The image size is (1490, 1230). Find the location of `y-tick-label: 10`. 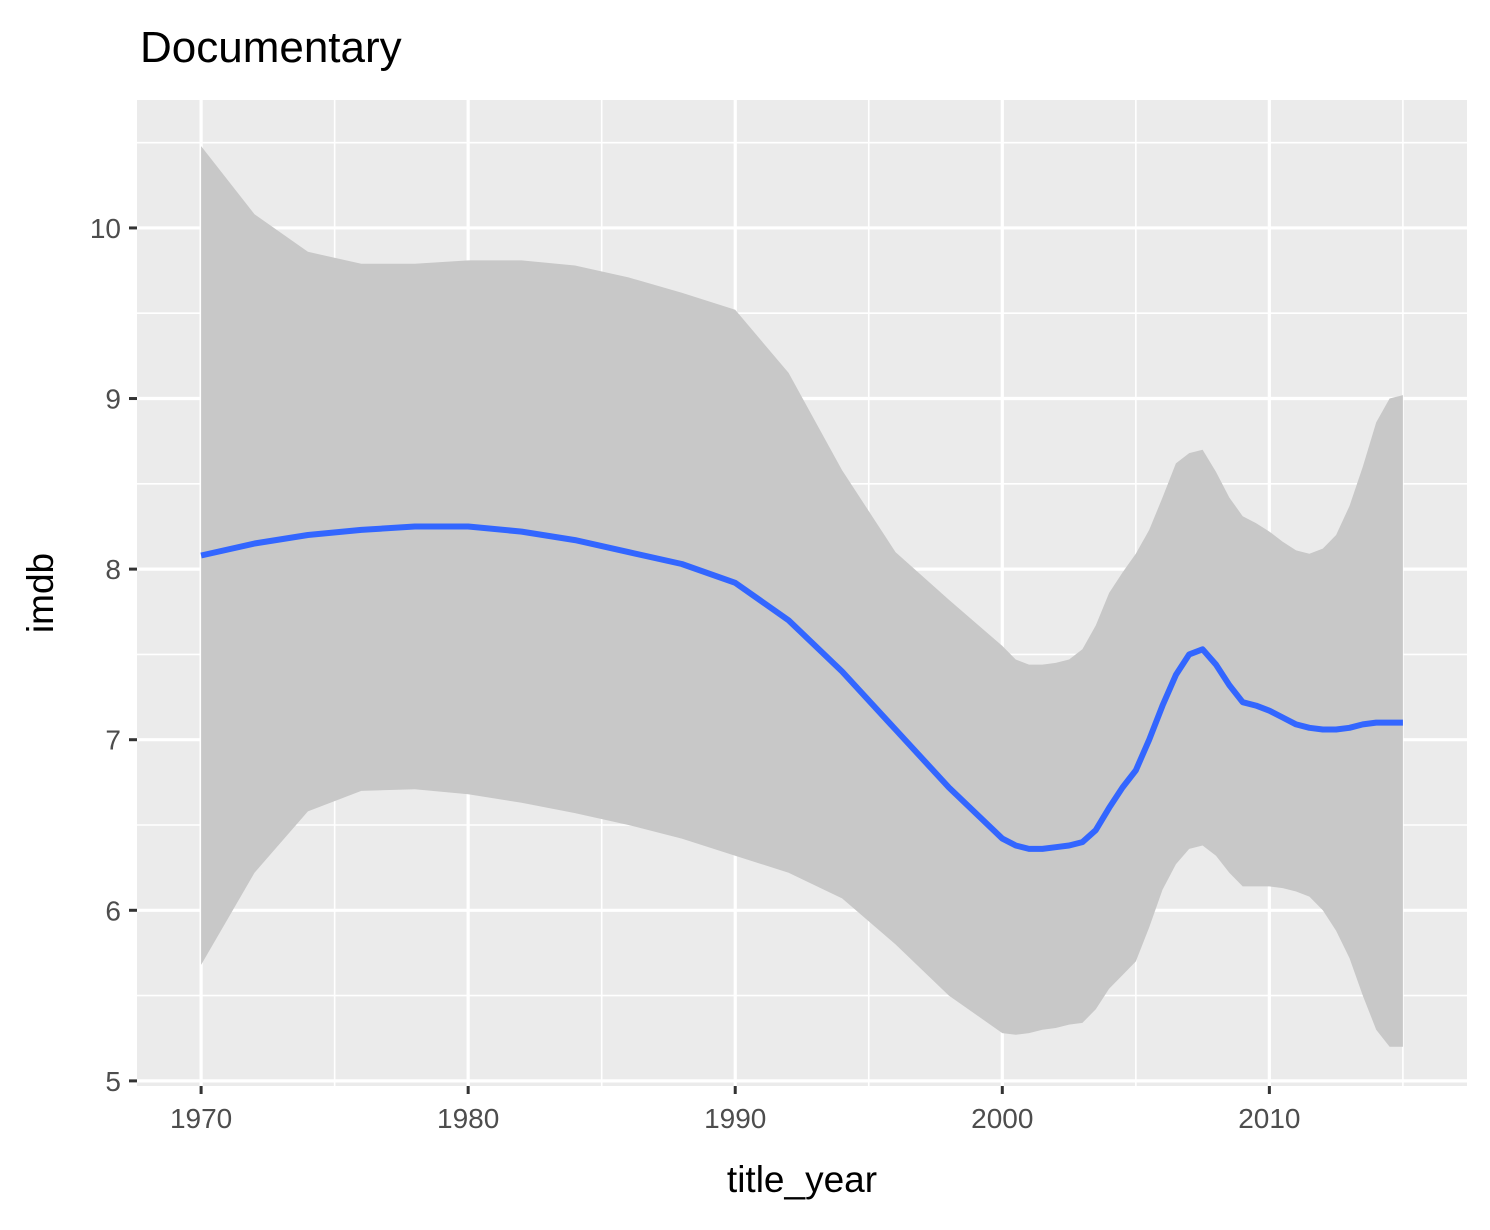

y-tick-label: 10 is located at coordinates (105, 228).